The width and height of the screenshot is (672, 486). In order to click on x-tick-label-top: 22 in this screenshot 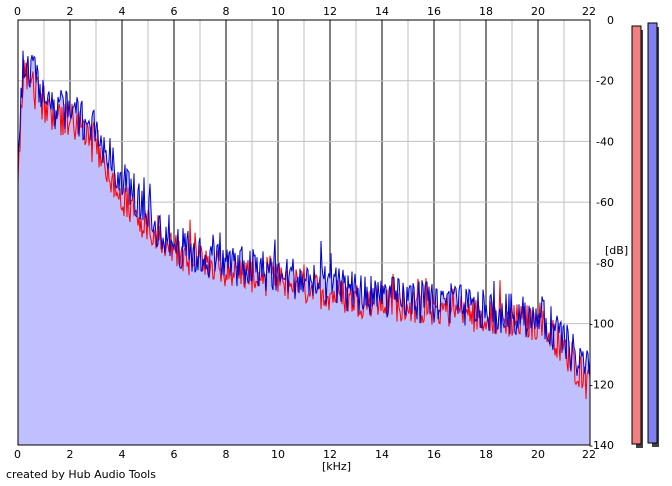, I will do `click(589, 11)`.